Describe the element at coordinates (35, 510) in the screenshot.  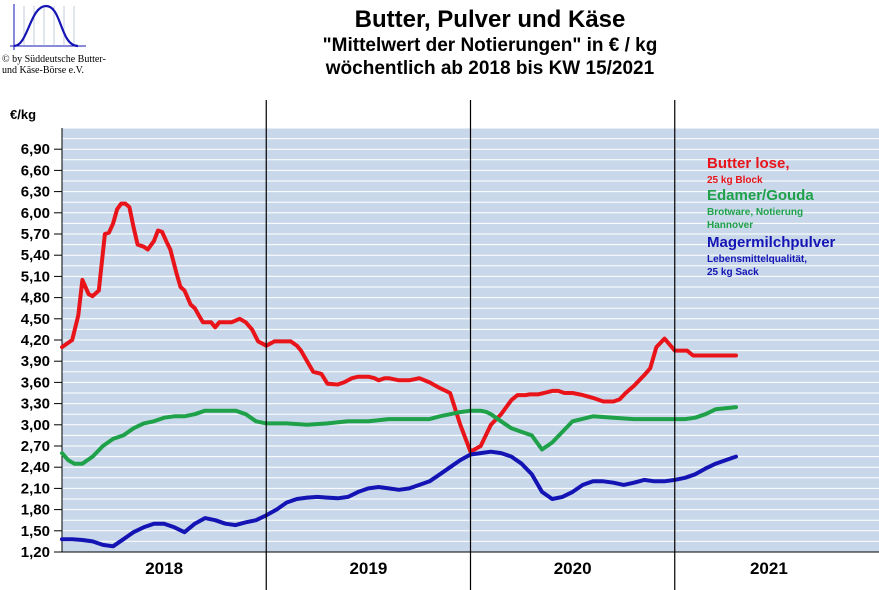
I see `y-tick-label: 1,80` at that location.